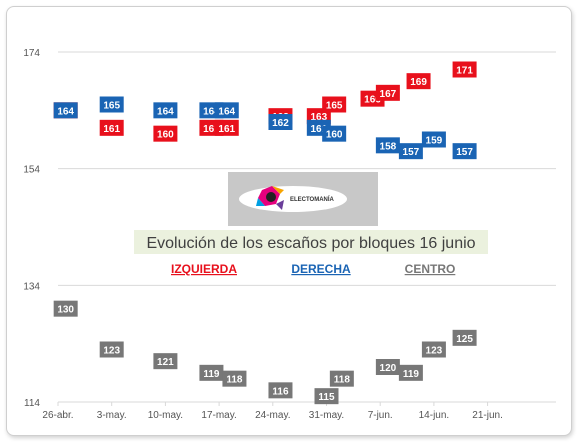  Describe the element at coordinates (272, 415) in the screenshot. I see `x-tick-label: 24-may.` at that location.